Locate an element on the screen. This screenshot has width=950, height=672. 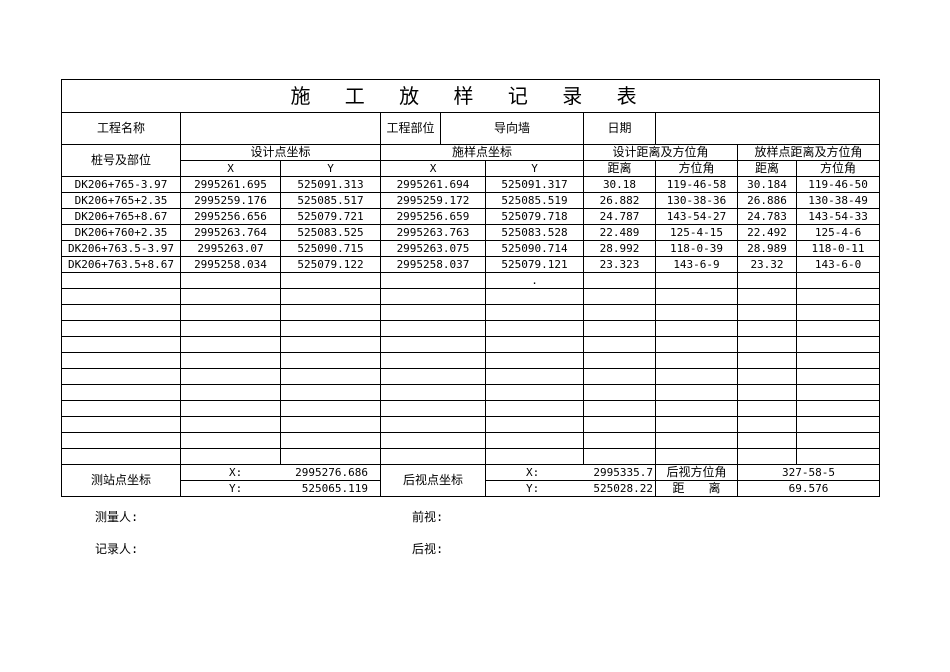
cell-stake-azimuth: 143-6-0 is located at coordinates (838, 264).